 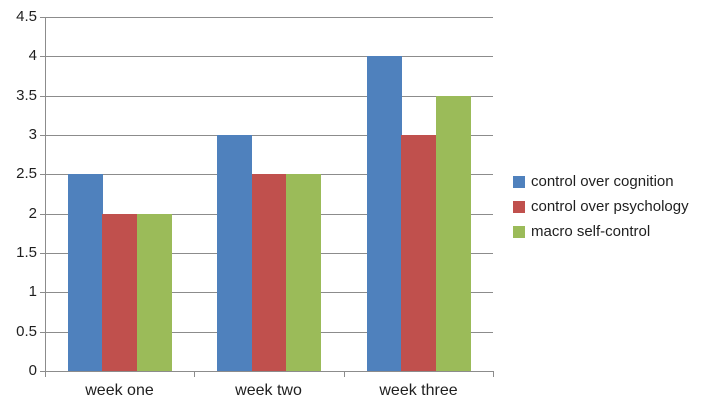 I want to click on bar-week-two-control-over-cognition, so click(x=234, y=253).